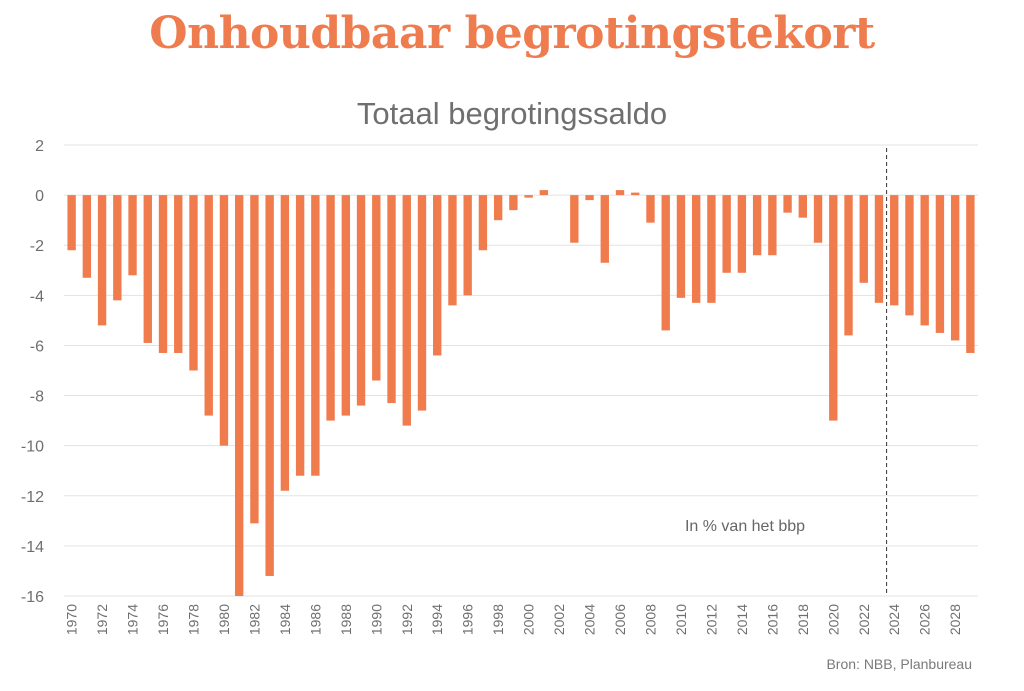 Image resolution: width=1024 pixels, height=691 pixels. Describe the element at coordinates (803, 206) in the screenshot. I see `bar-2018` at that location.